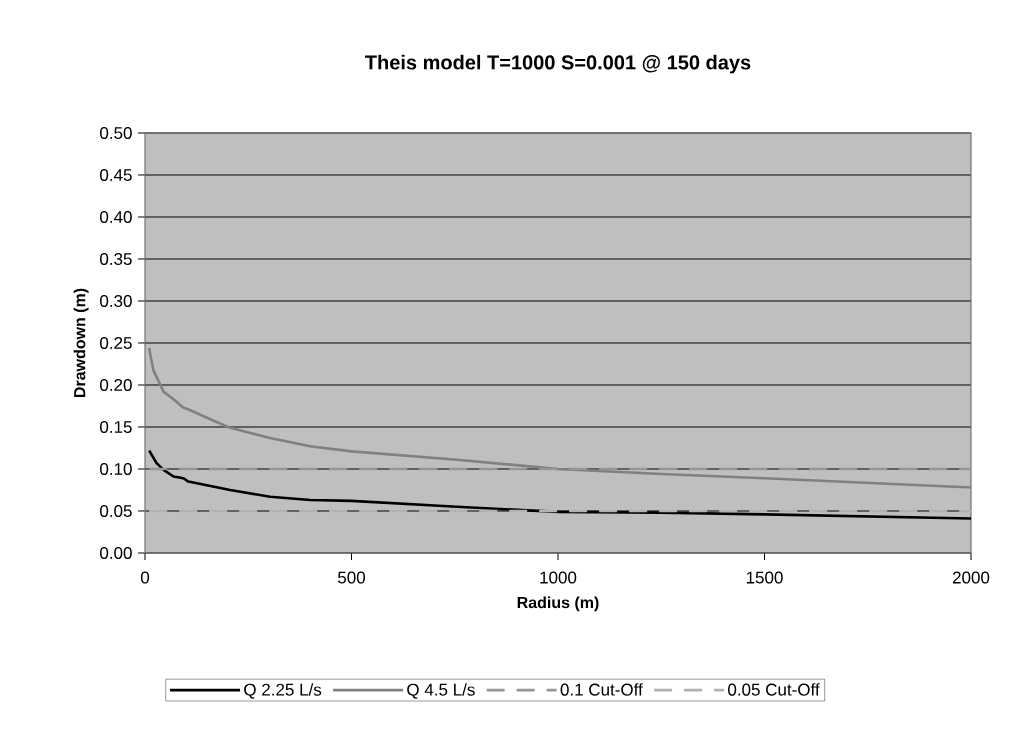 Image resolution: width=1014 pixels, height=733 pixels. I want to click on legend-label: Q 4.5 L/s, so click(441, 691).